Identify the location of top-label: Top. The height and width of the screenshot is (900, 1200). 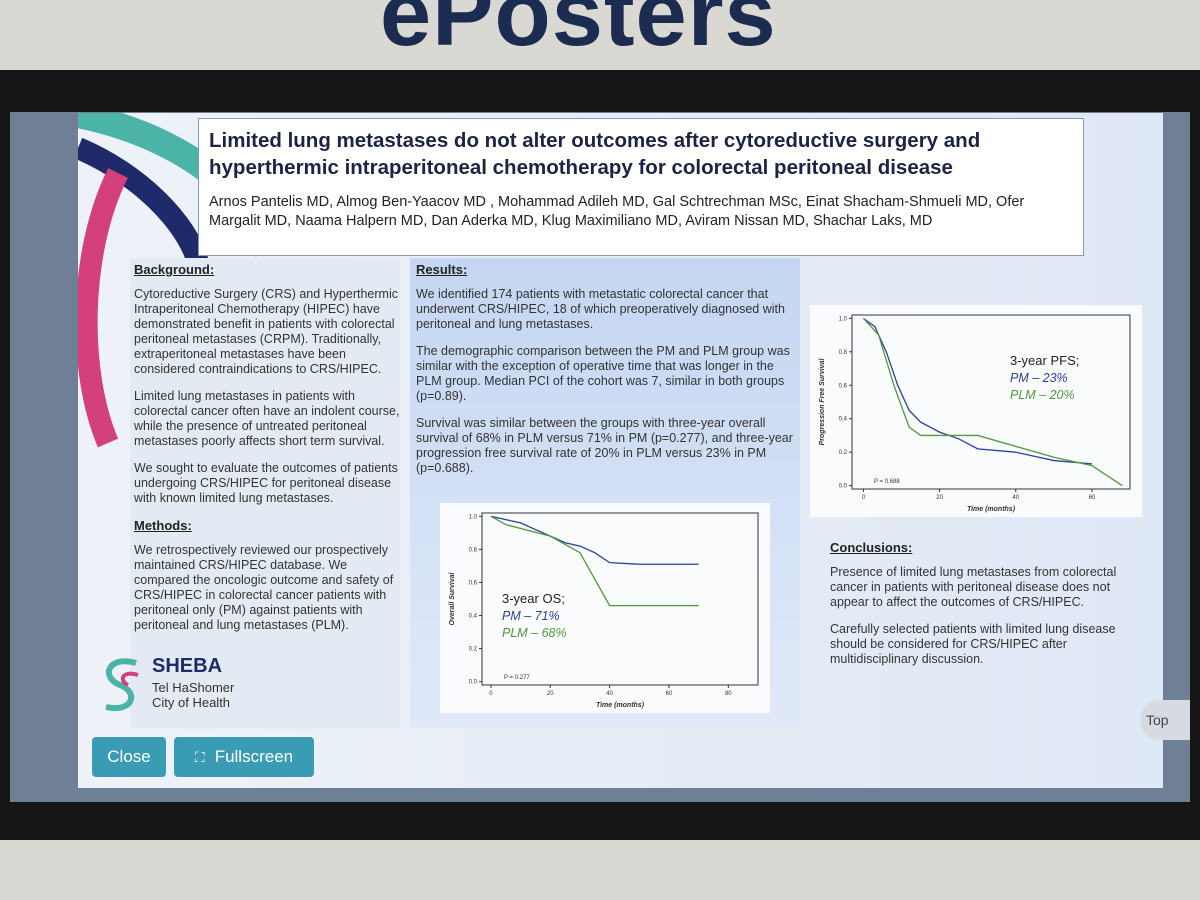
(1157, 720).